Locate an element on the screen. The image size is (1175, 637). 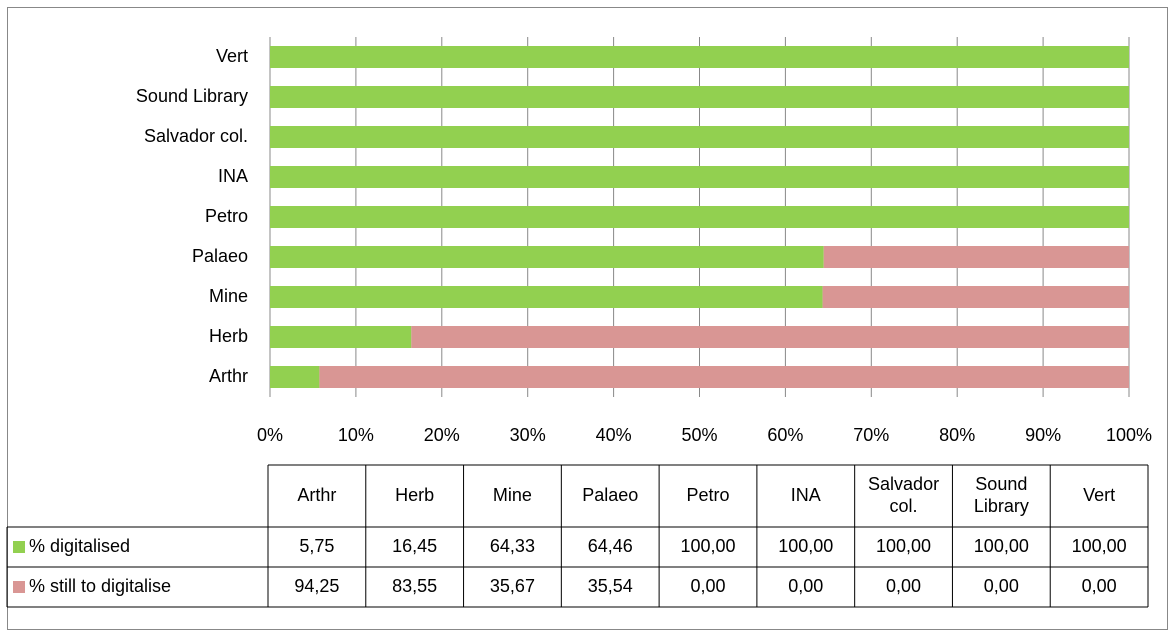
x-tick-label: 0% is located at coordinates (270, 435).